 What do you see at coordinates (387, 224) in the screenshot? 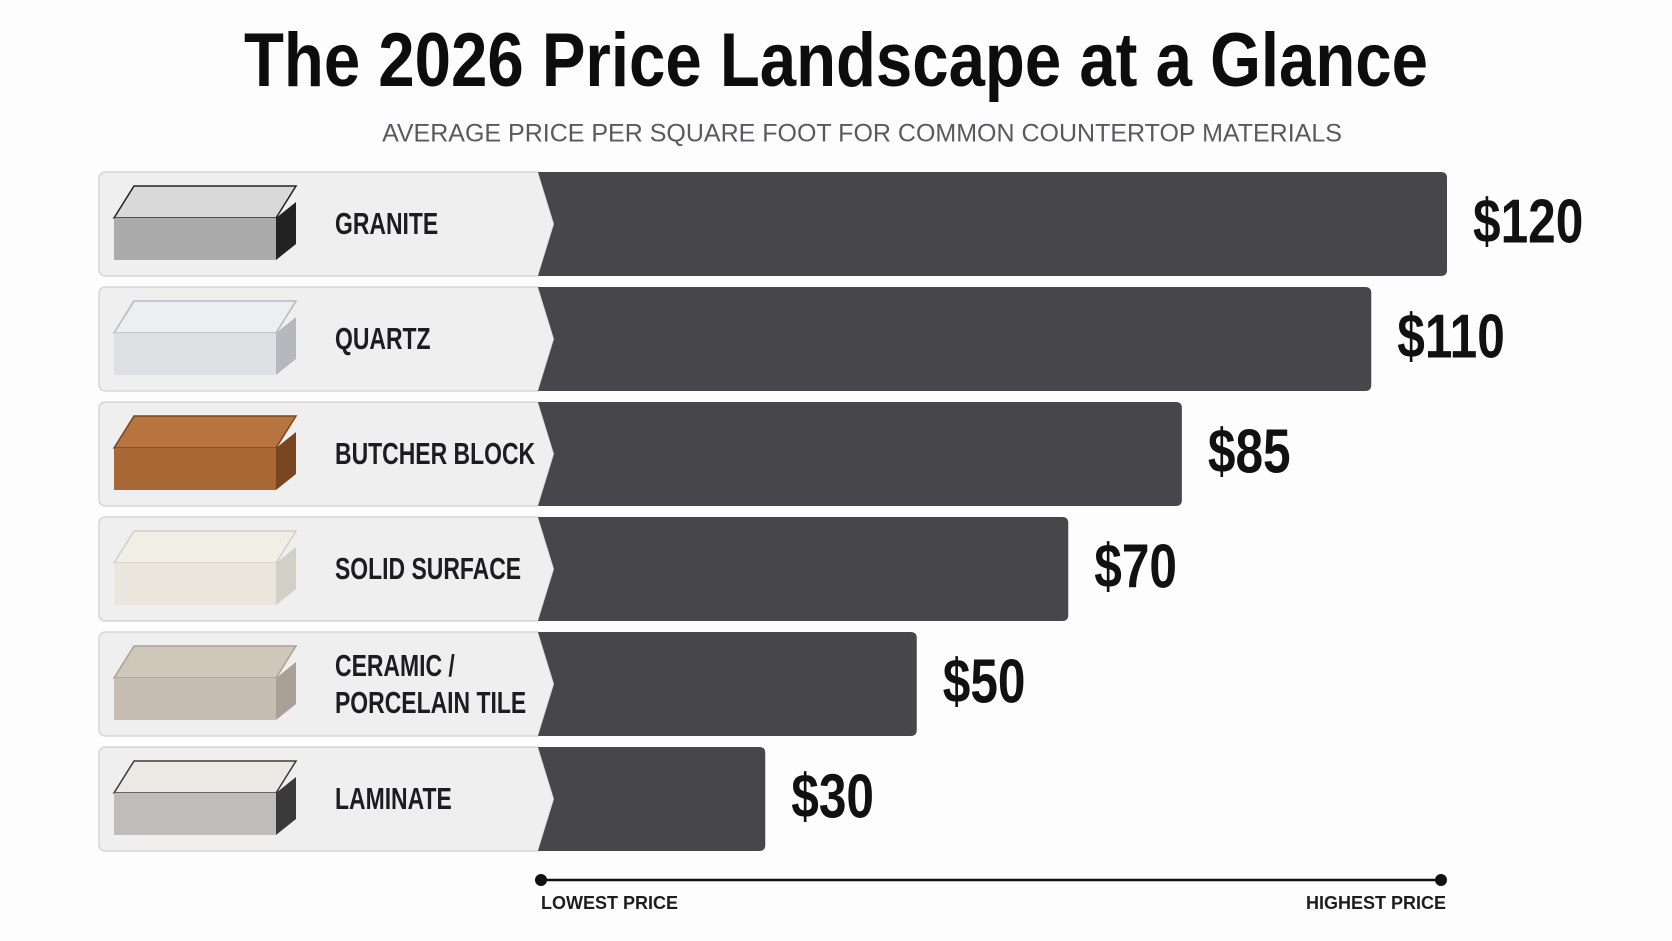
I see `category-label: GRANITE` at bounding box center [387, 224].